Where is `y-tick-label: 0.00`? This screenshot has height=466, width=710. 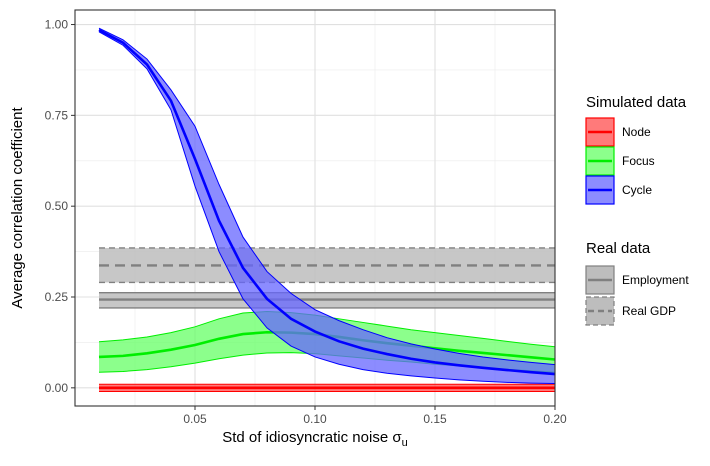 y-tick-label: 0.00 is located at coordinates (57, 388).